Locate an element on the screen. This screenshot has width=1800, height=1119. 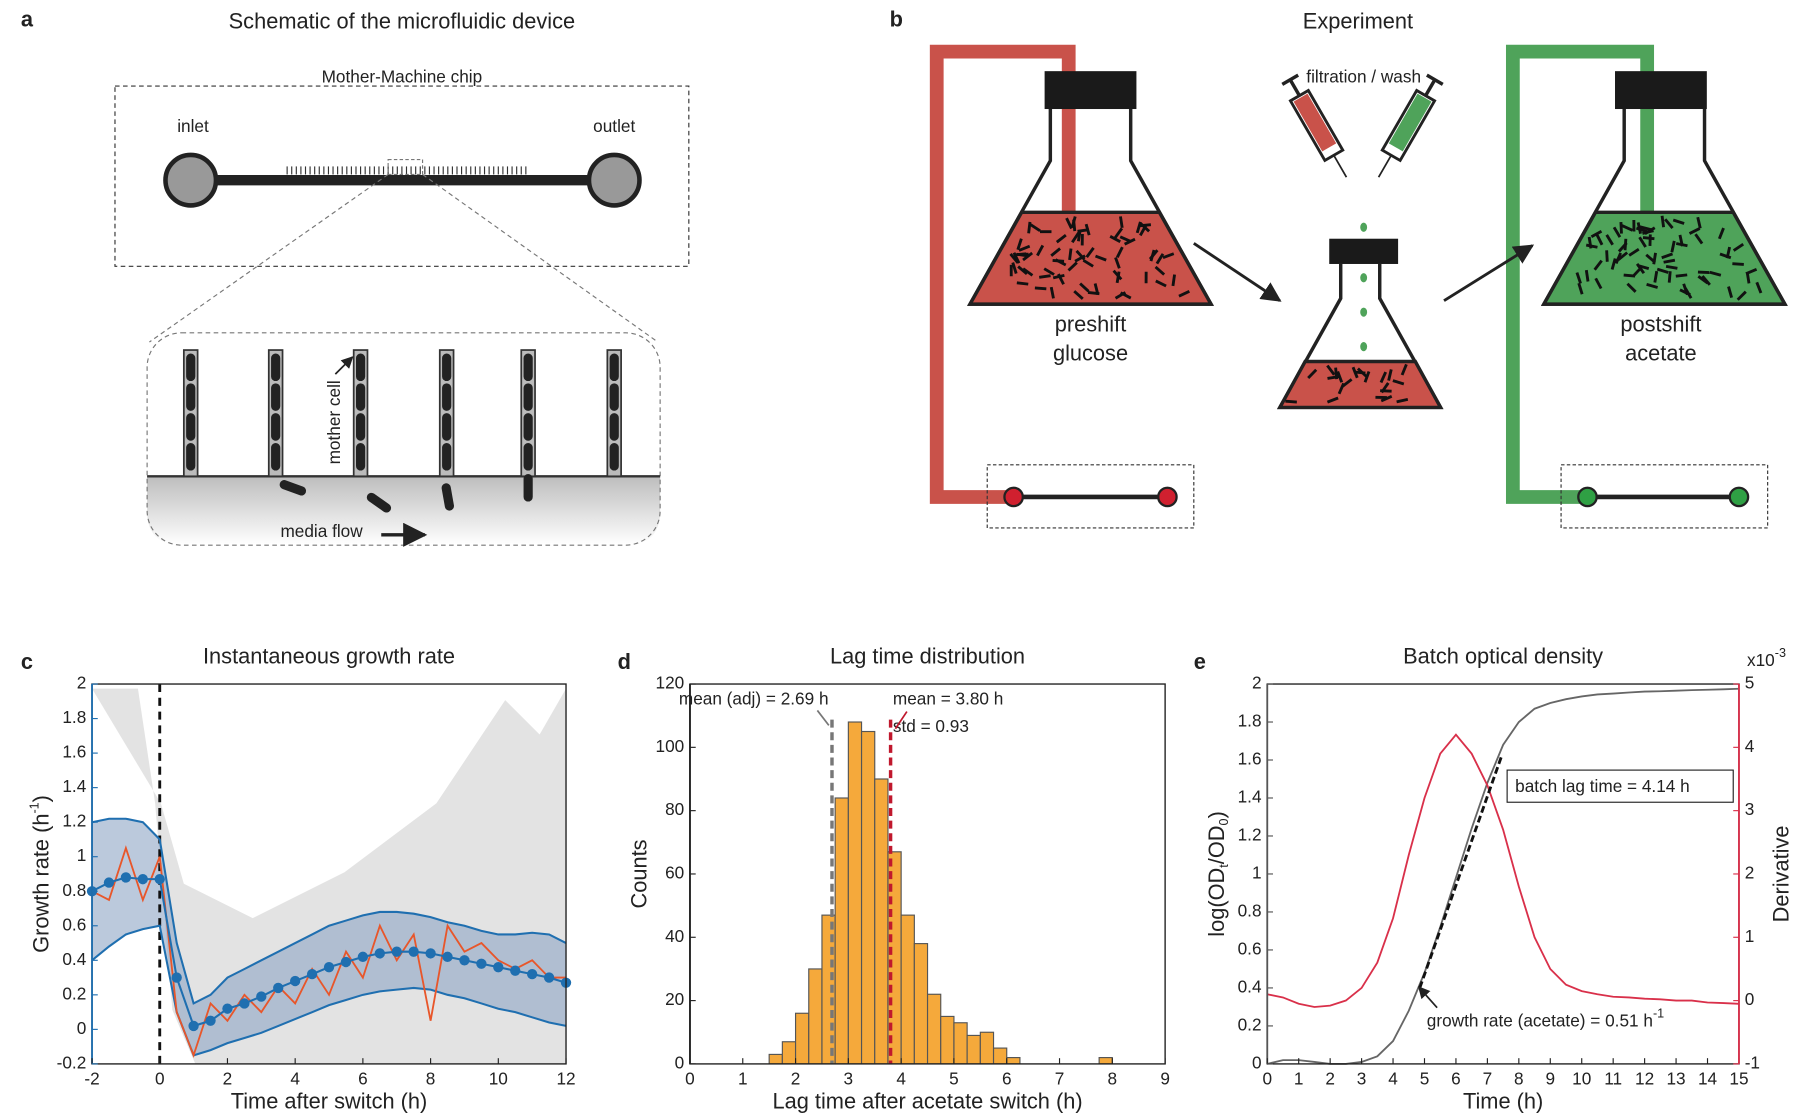
panel-letter: a is located at coordinates (27, 18).